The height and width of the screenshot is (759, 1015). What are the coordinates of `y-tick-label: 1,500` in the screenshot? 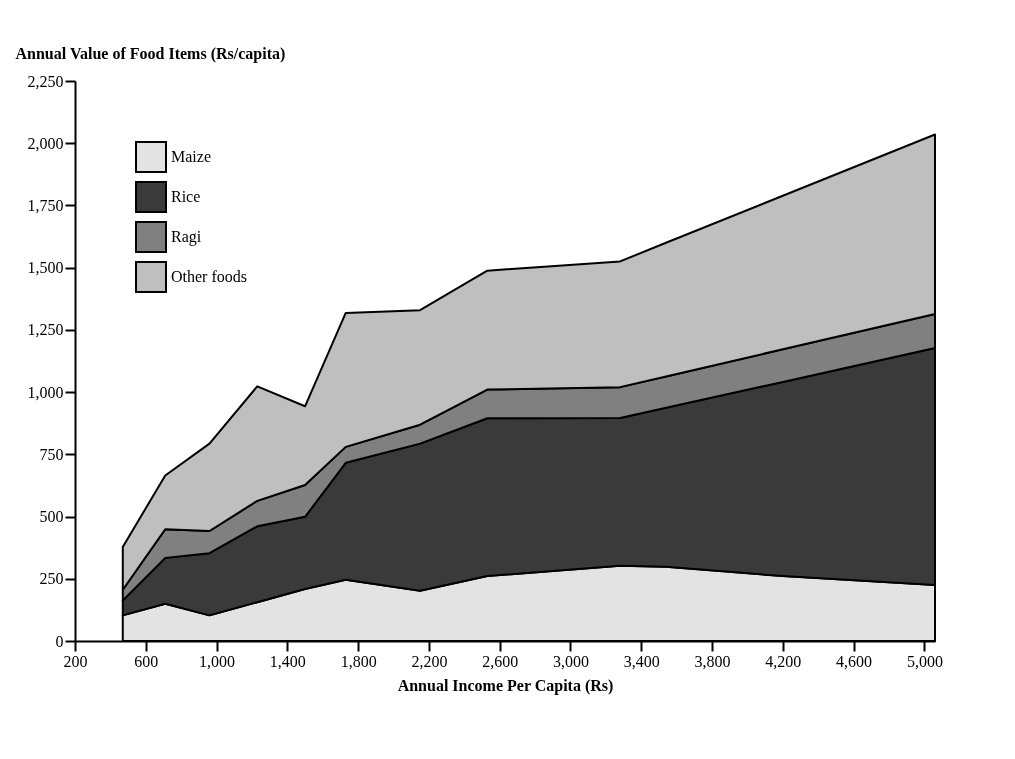 It's located at (45, 268).